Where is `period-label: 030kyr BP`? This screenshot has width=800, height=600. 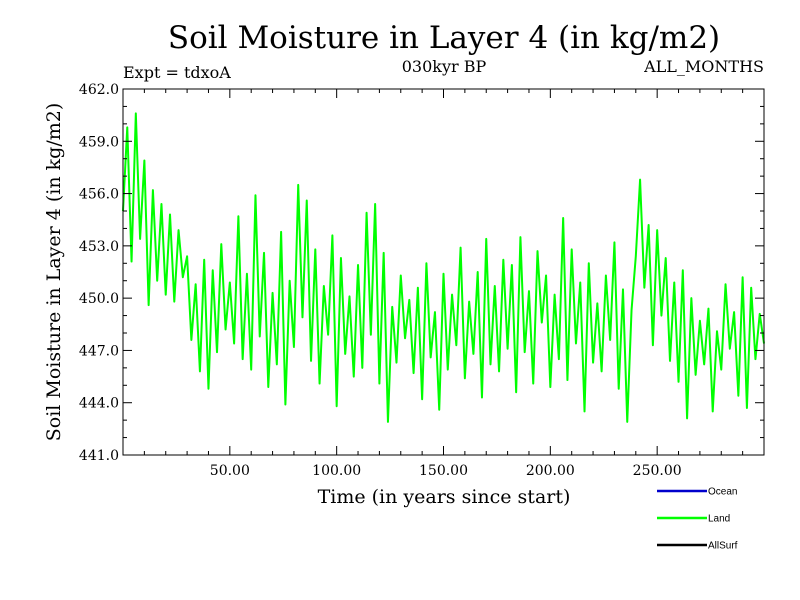
period-label: 030kyr BP is located at coordinates (444, 66).